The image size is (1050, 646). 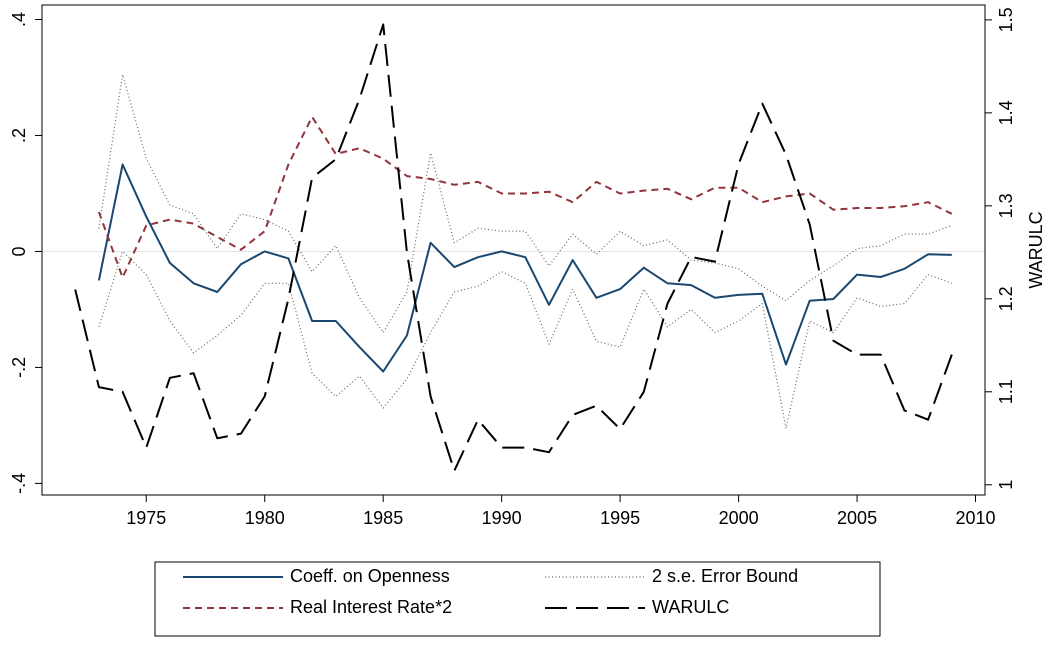 I want to click on x-tick-label: 1975, so click(x=146, y=518).